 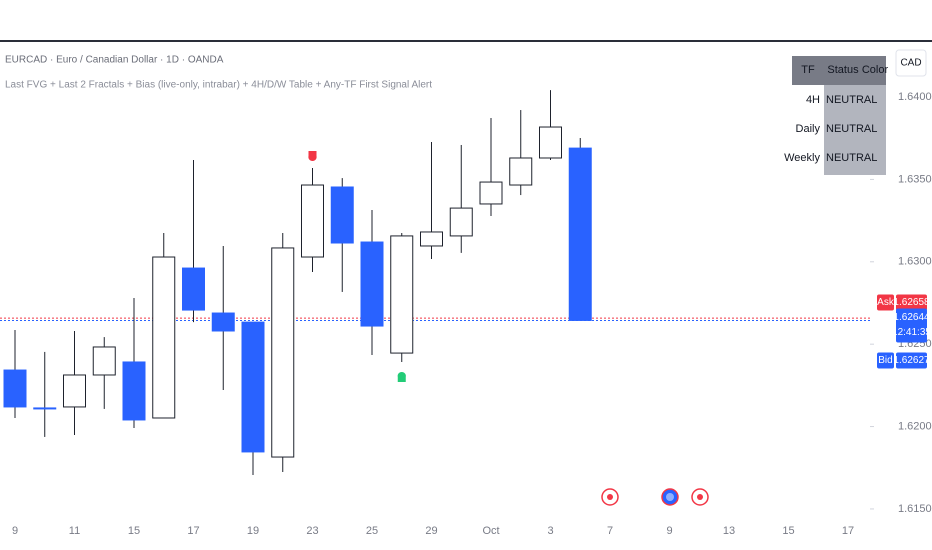 I want to click on table-cell: 4H, so click(x=813, y=100).